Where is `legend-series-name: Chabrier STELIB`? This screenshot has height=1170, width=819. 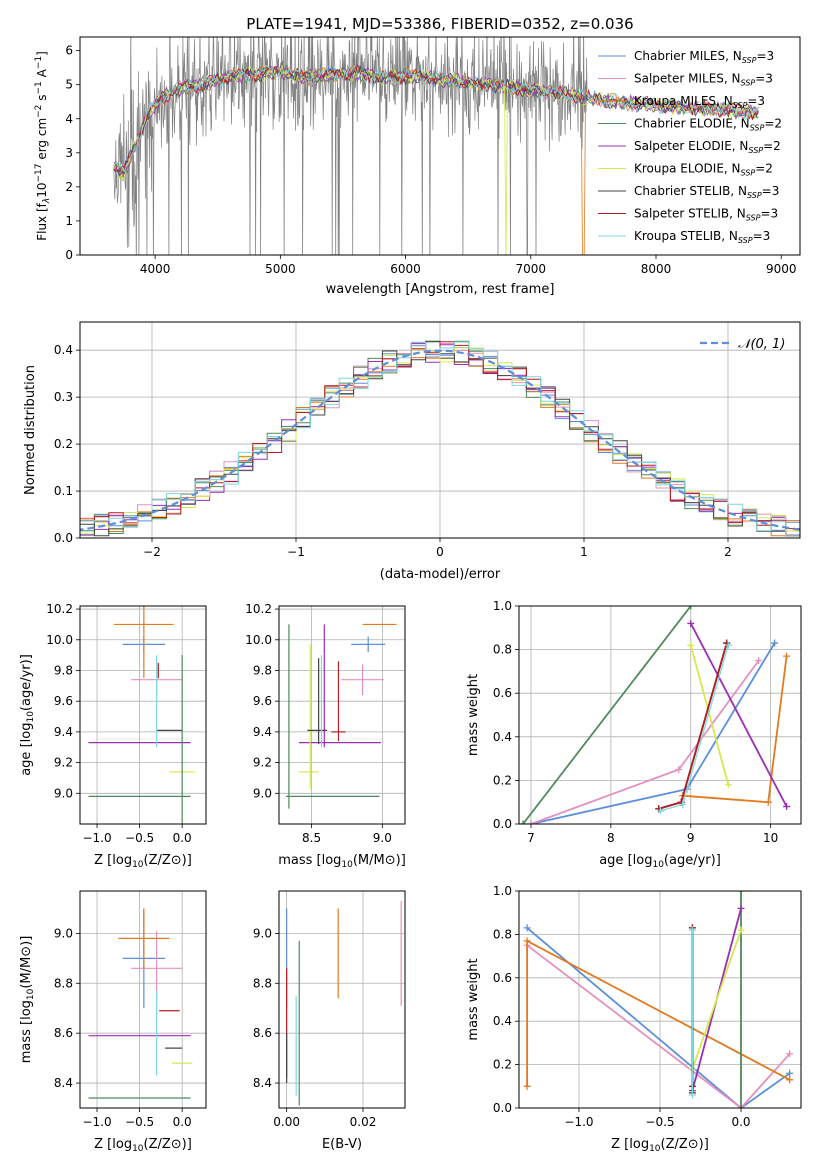 legend-series-name: Chabrier STELIB is located at coordinates (682, 191).